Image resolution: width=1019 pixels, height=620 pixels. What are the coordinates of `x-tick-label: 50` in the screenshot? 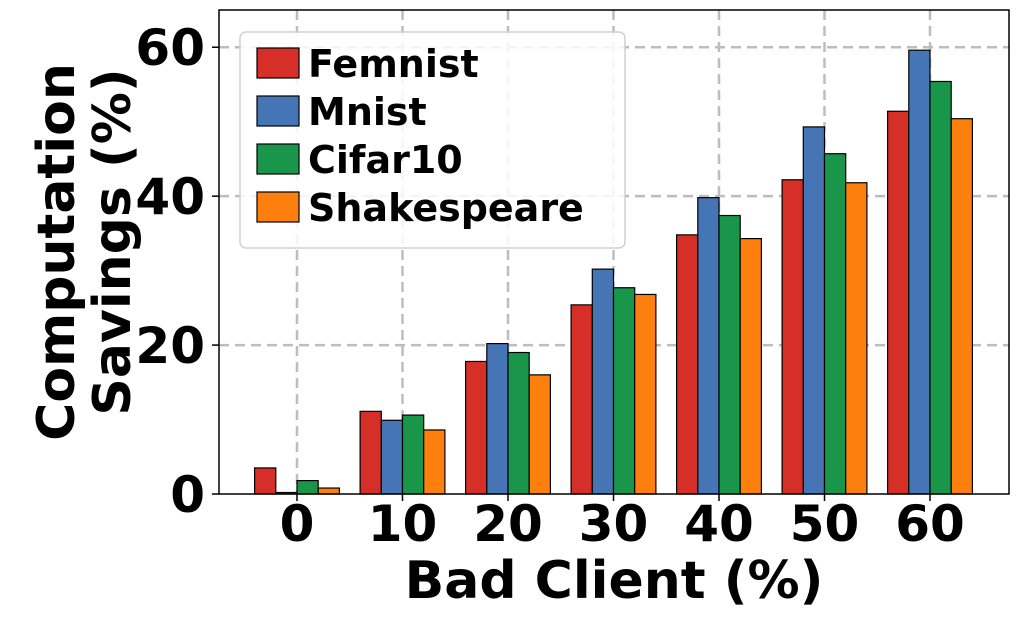 It's located at (825, 524).